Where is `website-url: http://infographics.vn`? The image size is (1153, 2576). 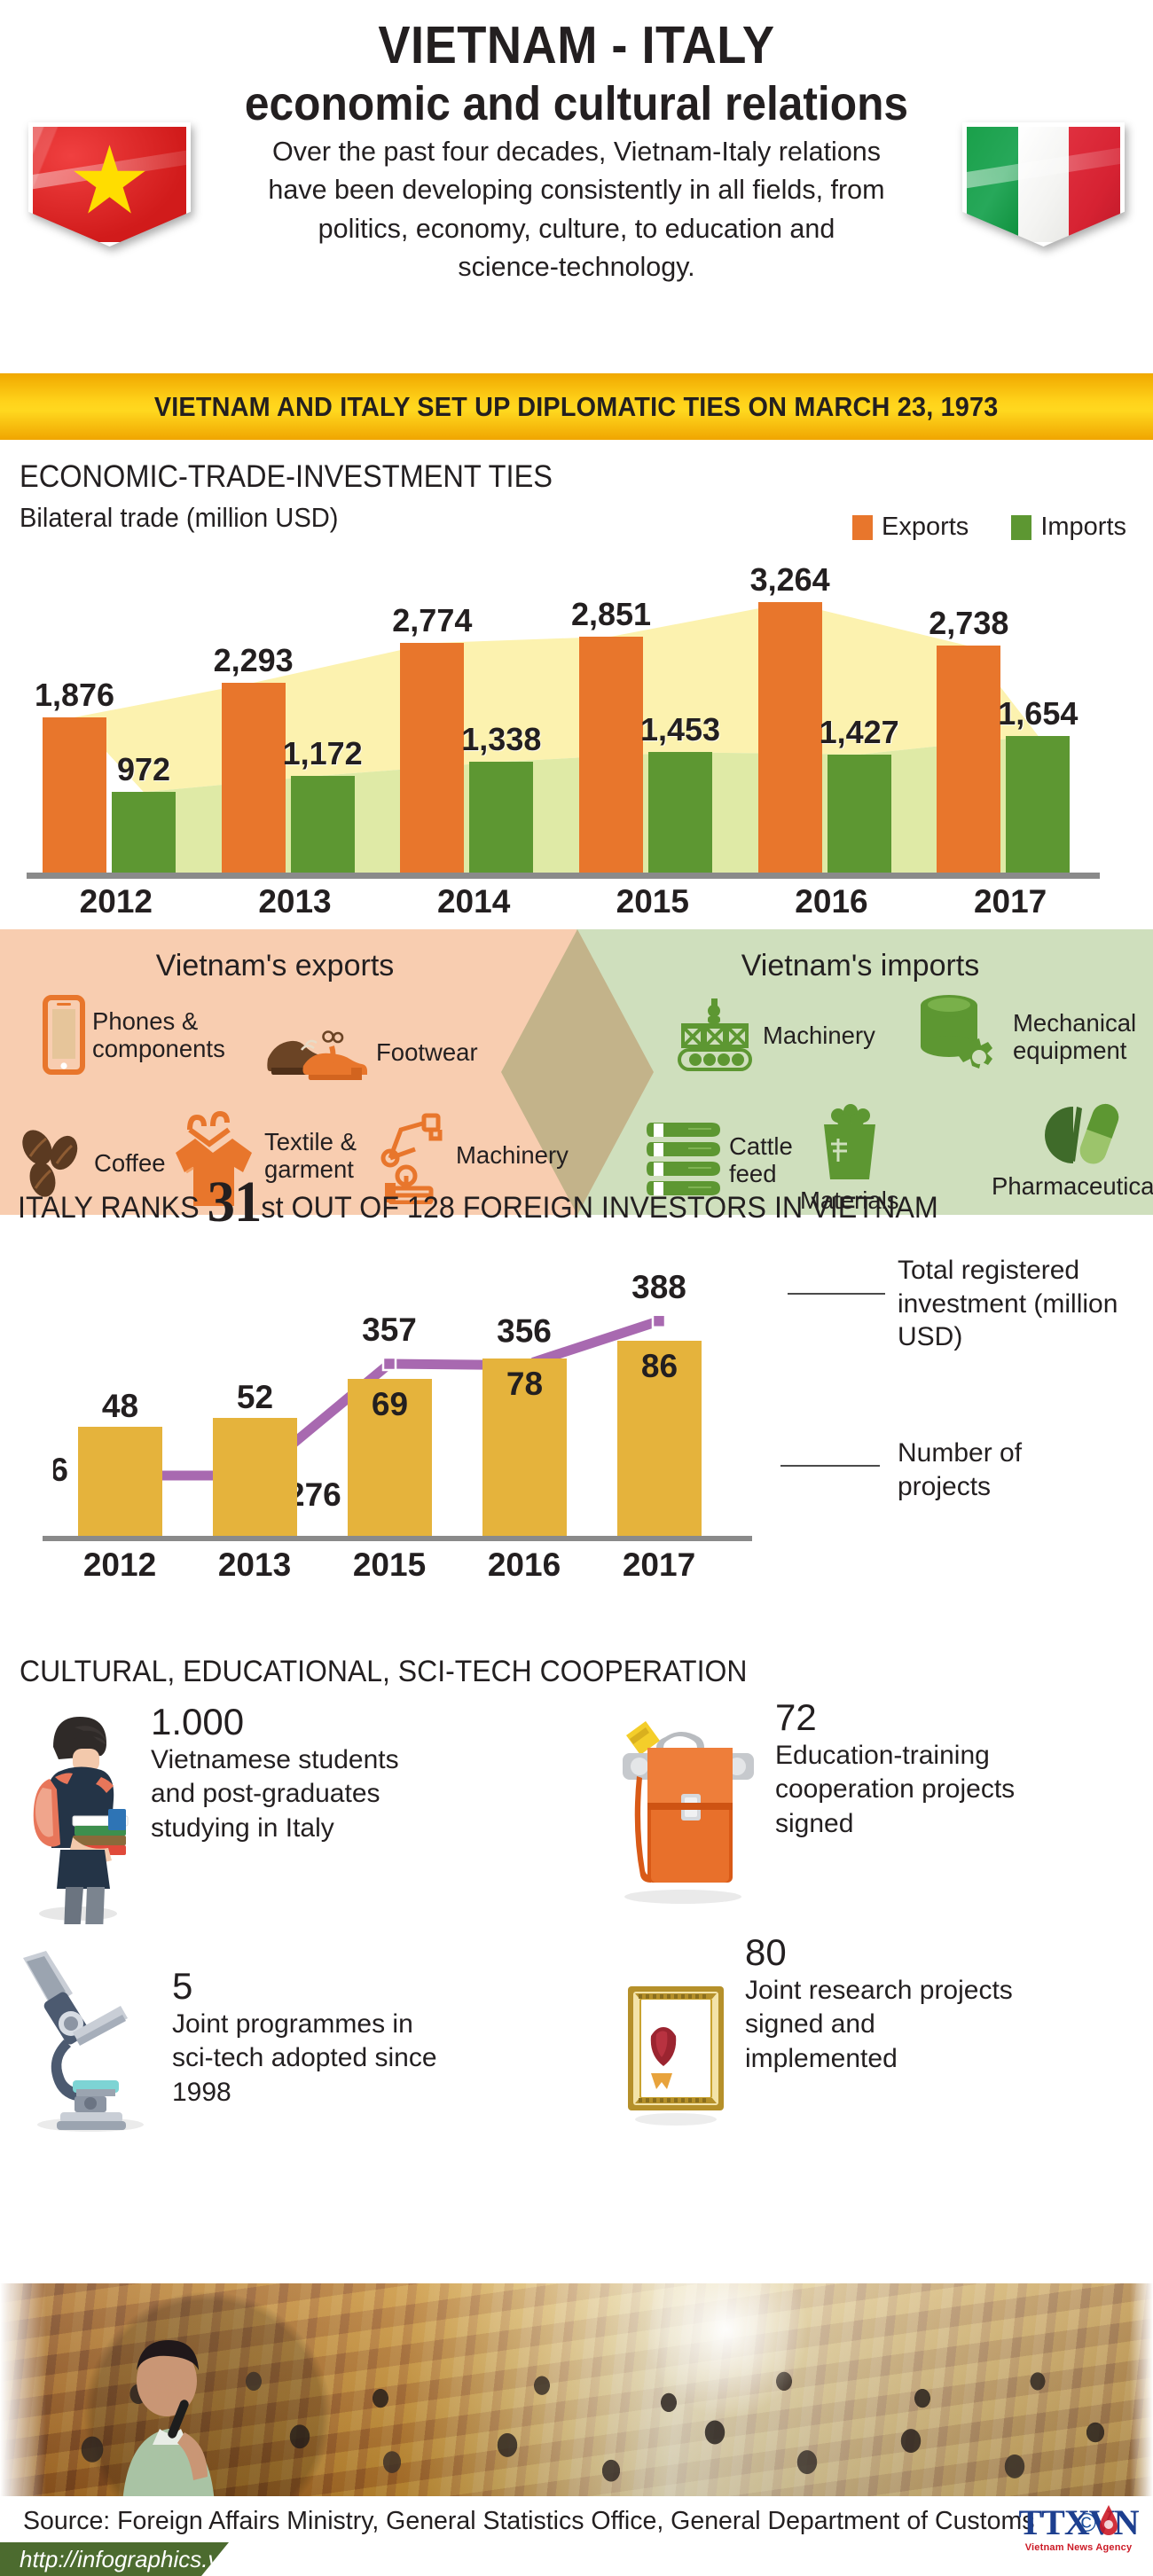 website-url: http://infographics.vn is located at coordinates (115, 2559).